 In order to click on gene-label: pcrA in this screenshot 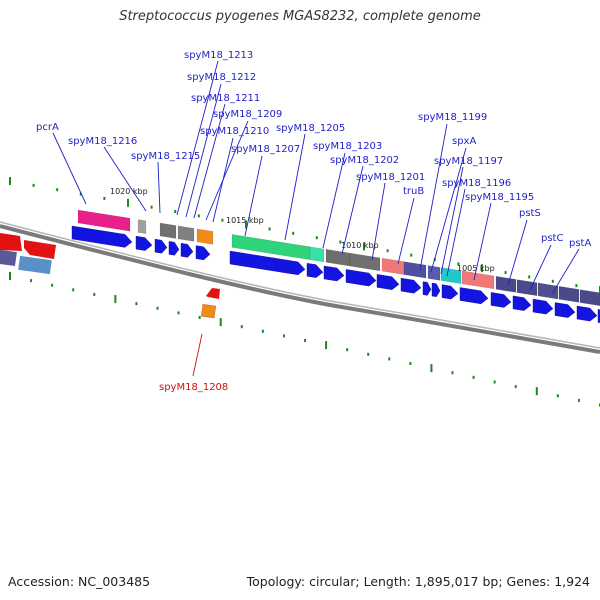, I will do `click(47, 127)`.